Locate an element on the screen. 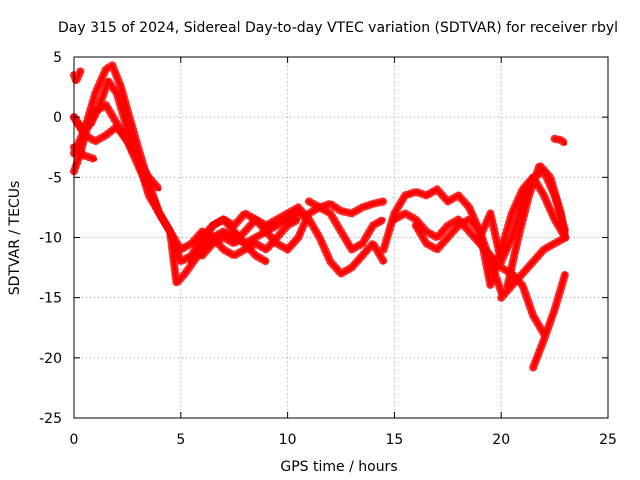  y-tick-label: -25 is located at coordinates (50, 419).